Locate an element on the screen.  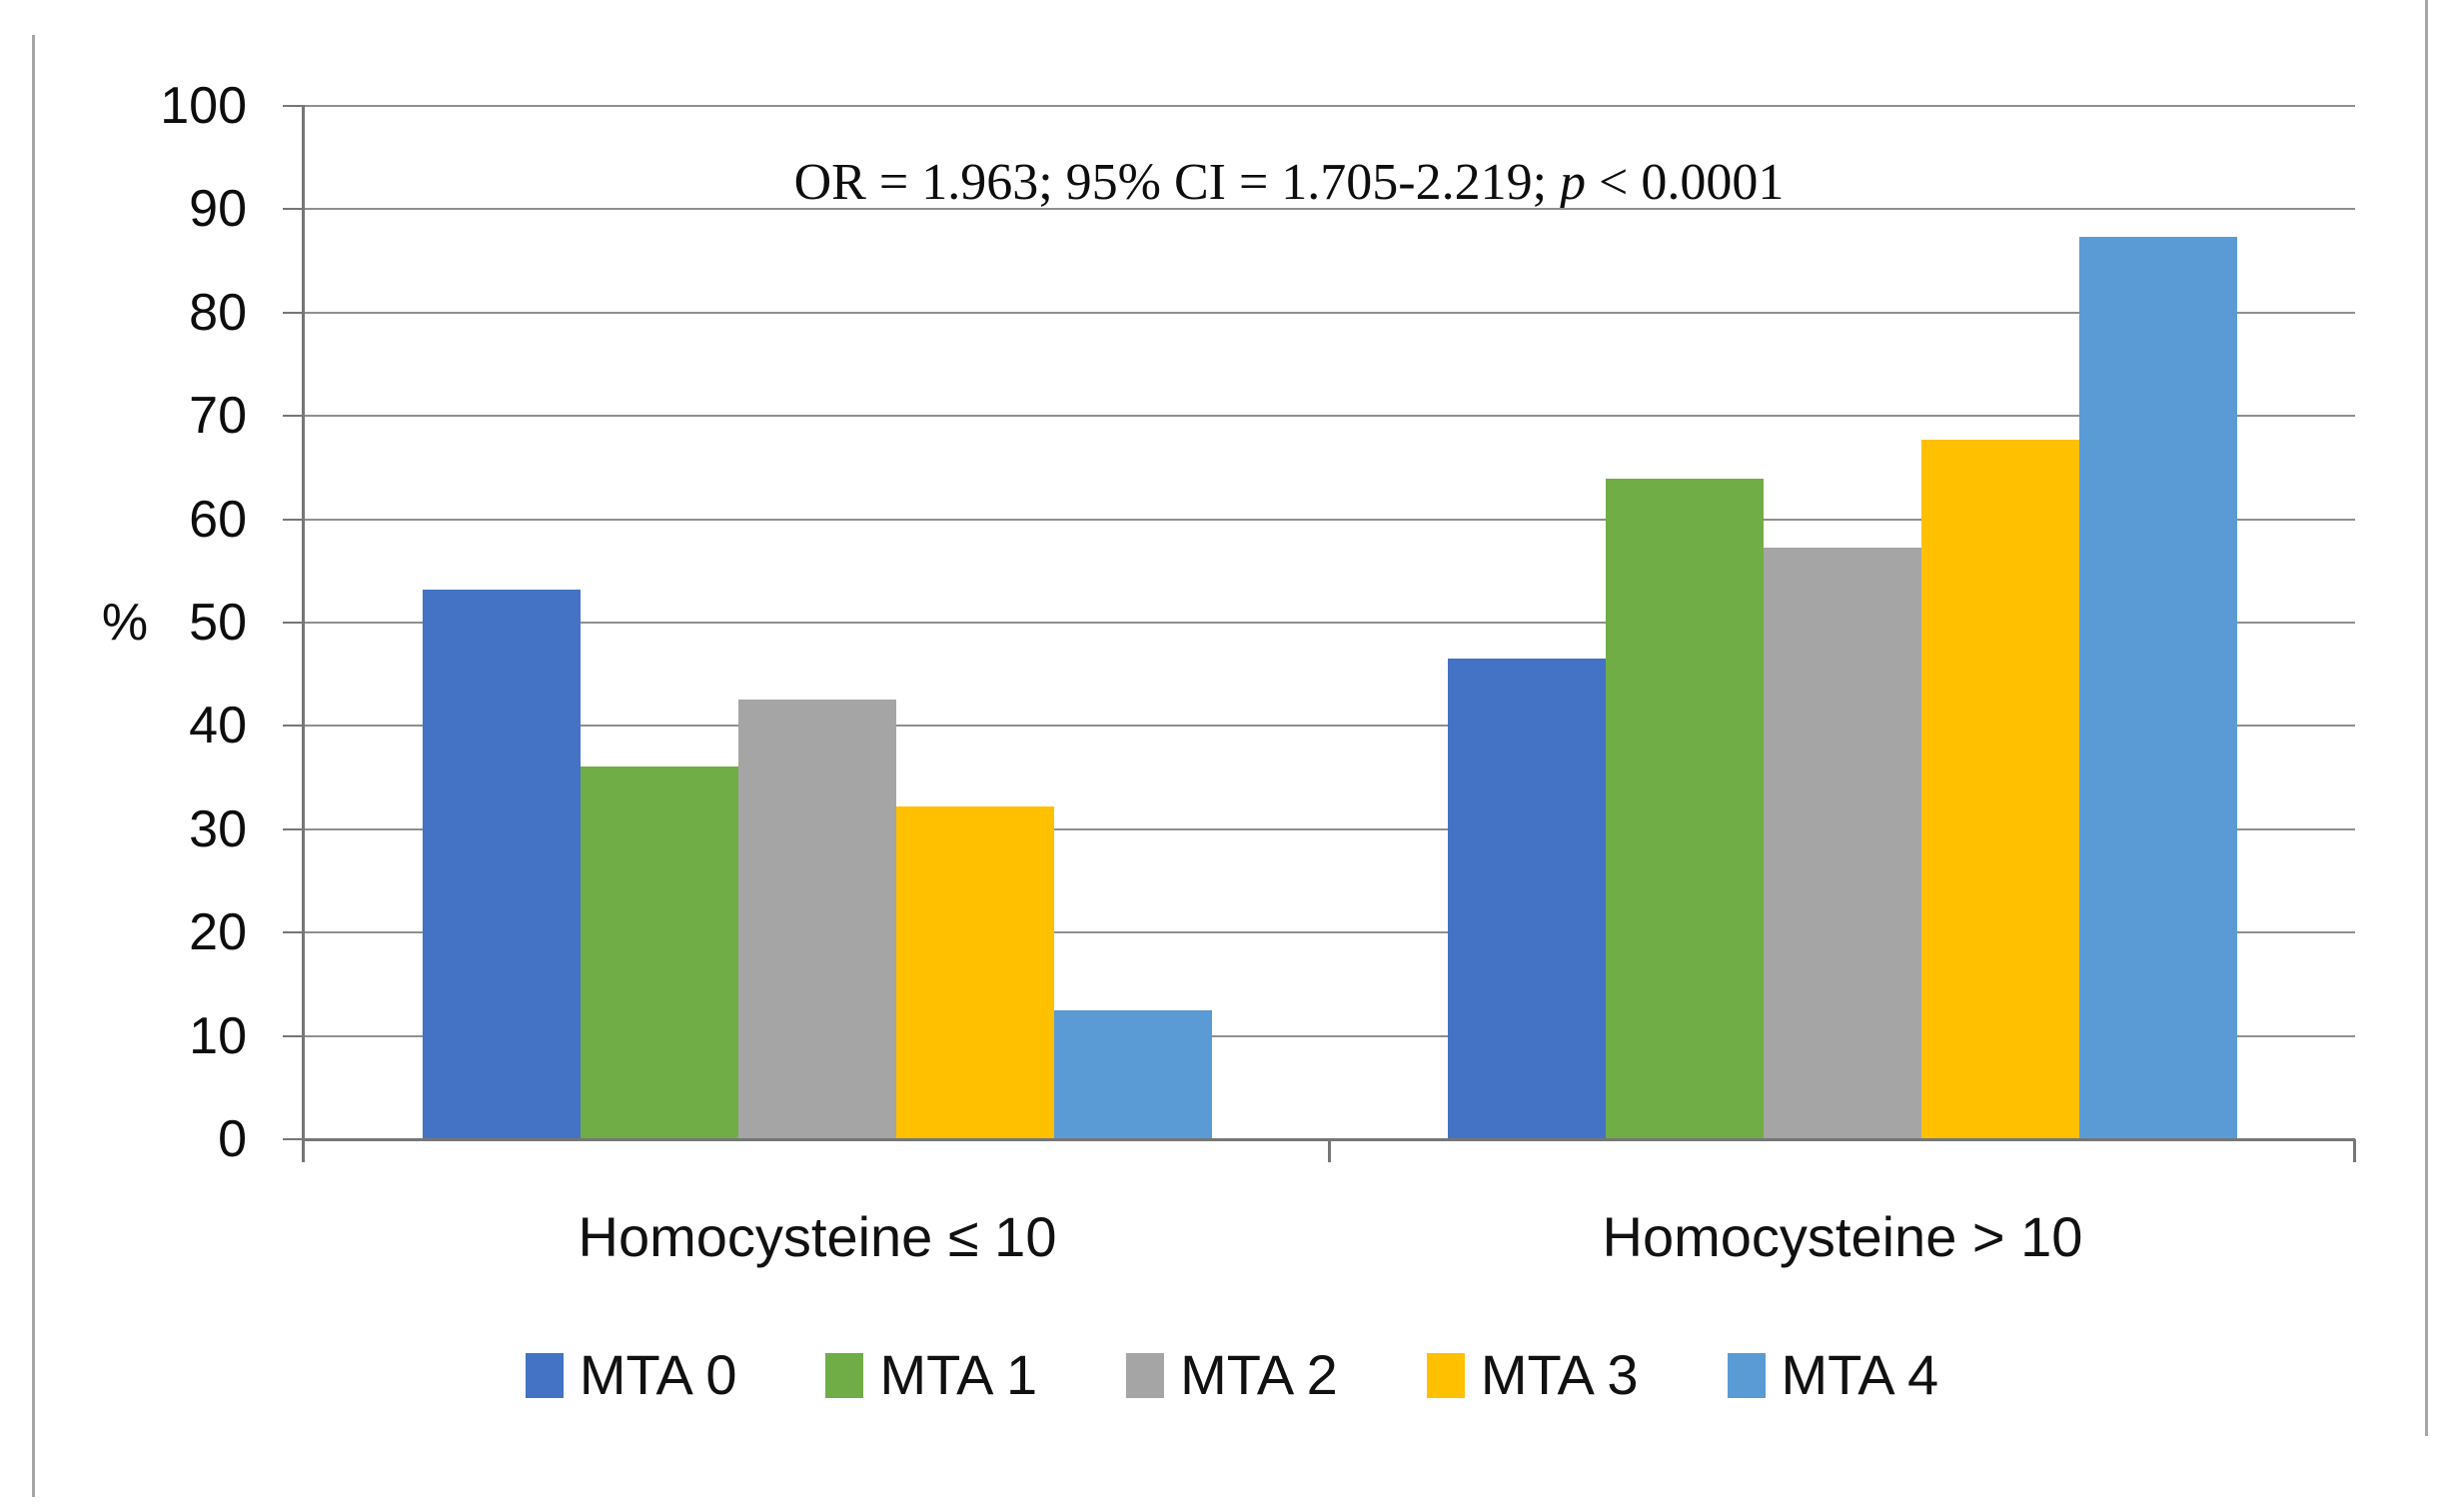
y-axis-tick-label-30: 30 is located at coordinates (218, 828).